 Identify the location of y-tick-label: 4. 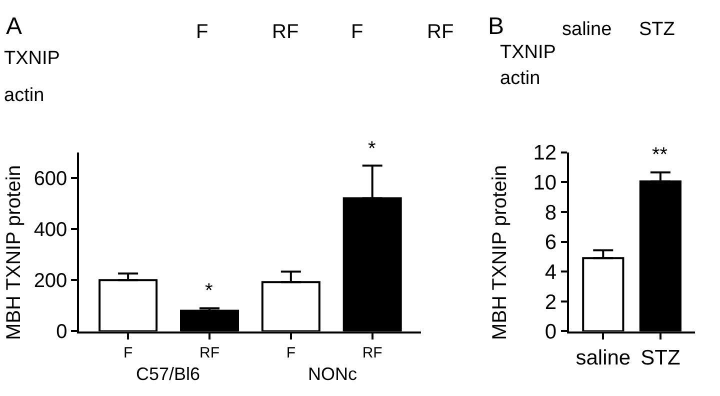
(550, 272).